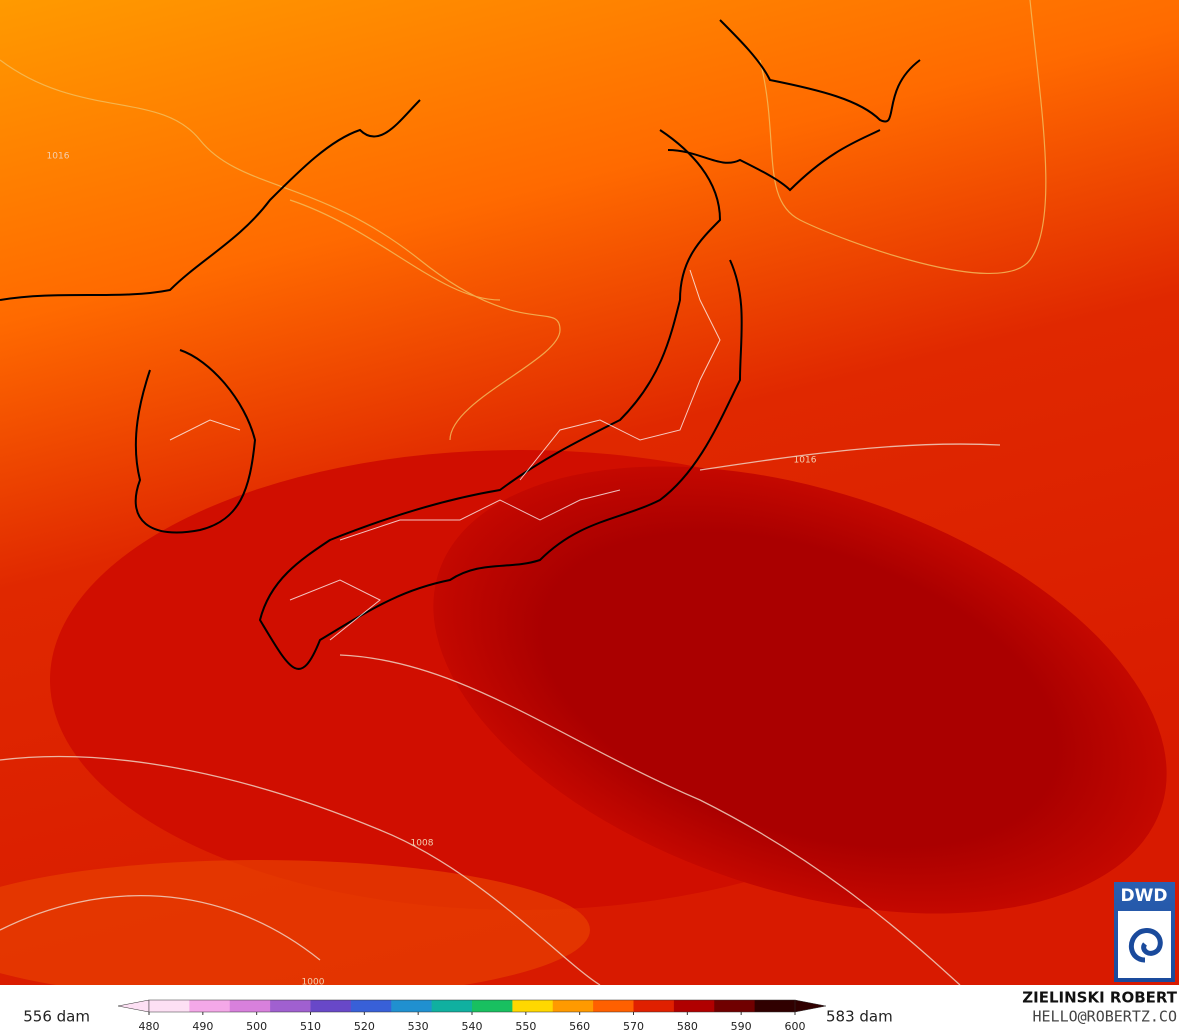 The image size is (1179, 1035). Describe the element at coordinates (364, 1026) in the screenshot. I see `colorbar-tick-label: 520` at that location.